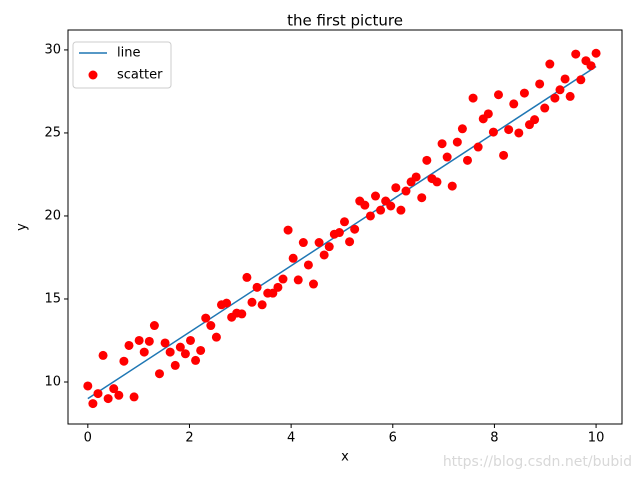 The height and width of the screenshot is (480, 640). I want to click on legend-label: scatter, so click(140, 75).